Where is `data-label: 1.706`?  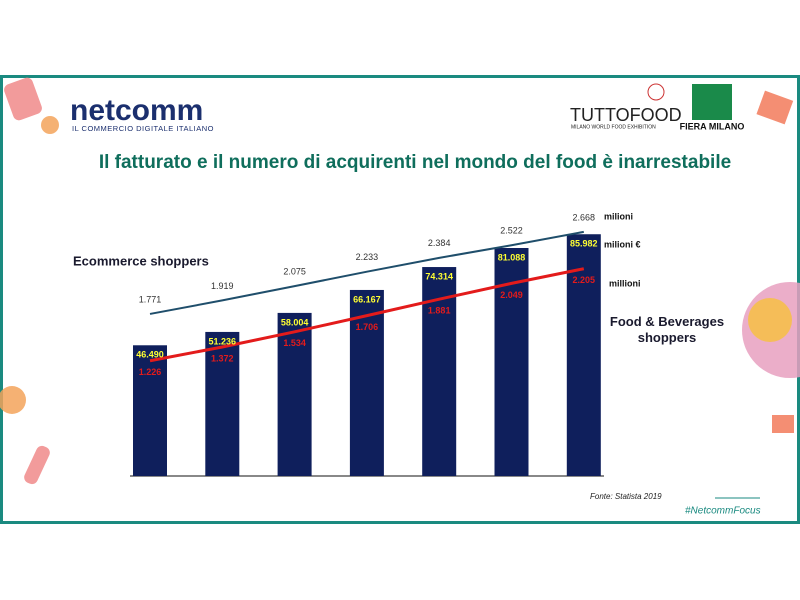
data-label: 1.706 is located at coordinates (367, 327).